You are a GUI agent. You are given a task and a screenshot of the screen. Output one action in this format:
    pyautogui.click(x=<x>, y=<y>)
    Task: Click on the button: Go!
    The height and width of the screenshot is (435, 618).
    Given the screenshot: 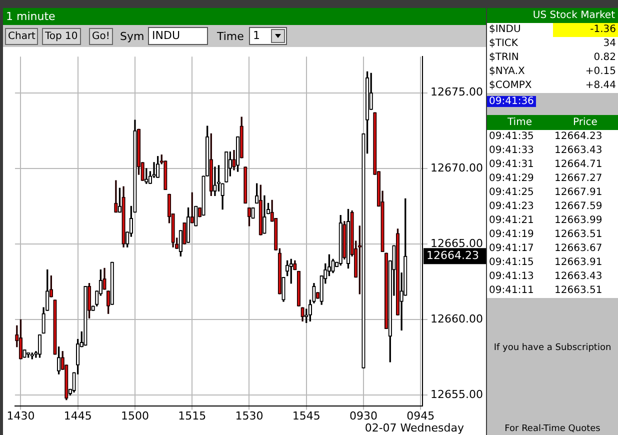 What is the action you would take?
    pyautogui.click(x=101, y=36)
    